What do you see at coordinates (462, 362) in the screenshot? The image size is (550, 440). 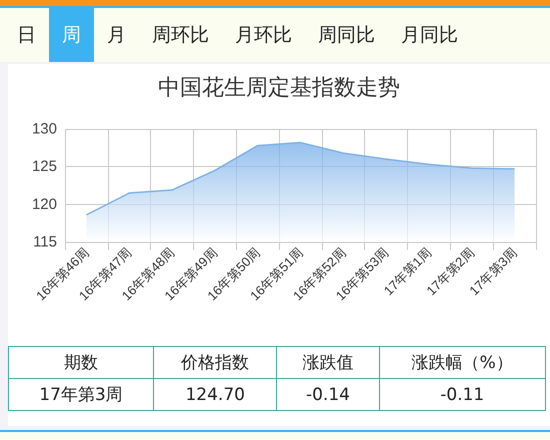 I see `text: 涨跌幅（%）` at bounding box center [462, 362].